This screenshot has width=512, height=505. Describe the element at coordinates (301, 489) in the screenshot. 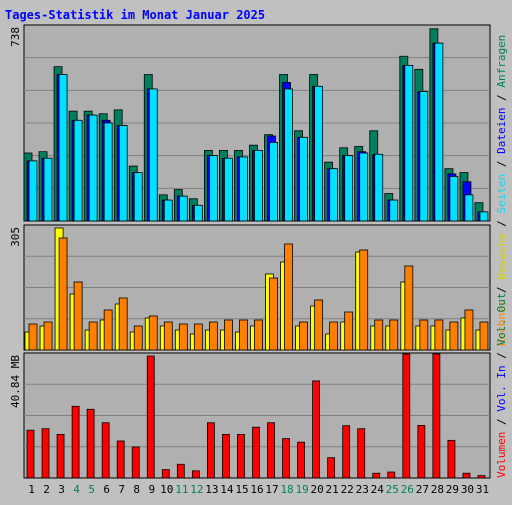

I see `x-tick-label: 19` at that location.